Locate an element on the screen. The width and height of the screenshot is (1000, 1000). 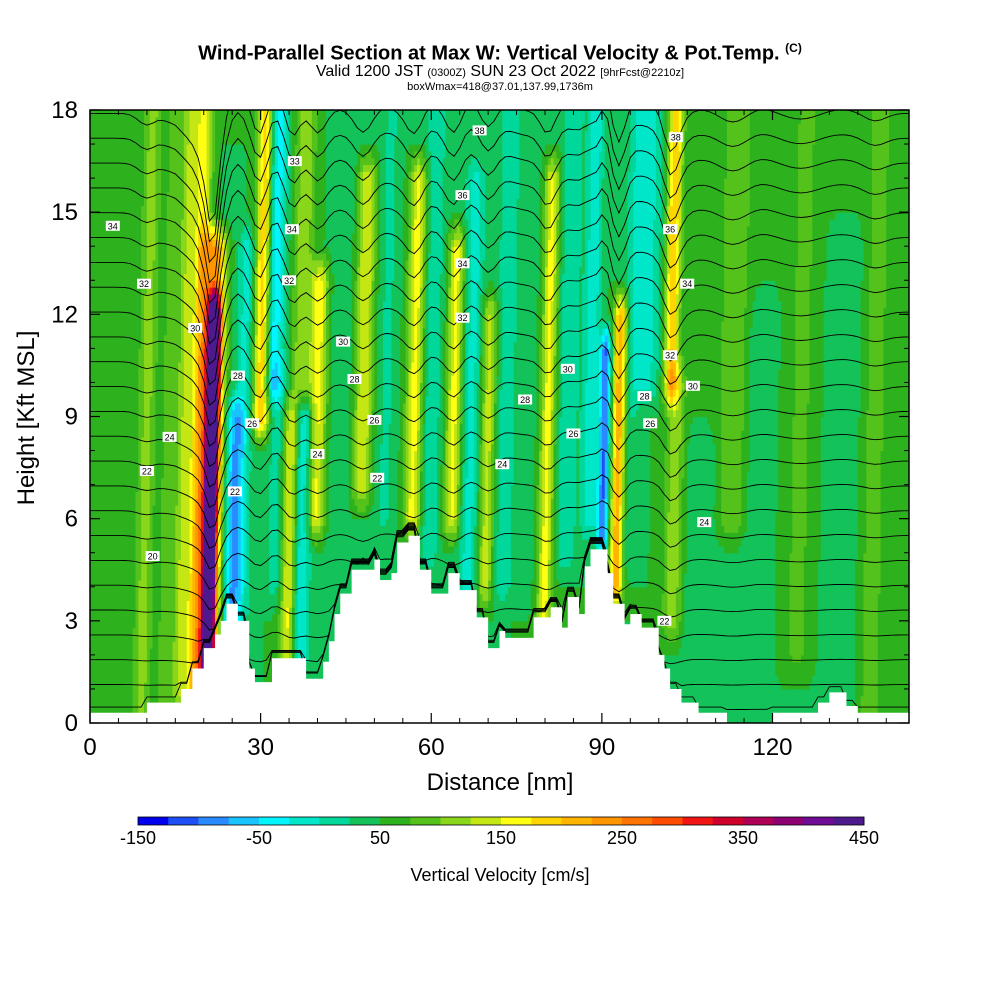
contour-label-text: 36 is located at coordinates (462, 196).